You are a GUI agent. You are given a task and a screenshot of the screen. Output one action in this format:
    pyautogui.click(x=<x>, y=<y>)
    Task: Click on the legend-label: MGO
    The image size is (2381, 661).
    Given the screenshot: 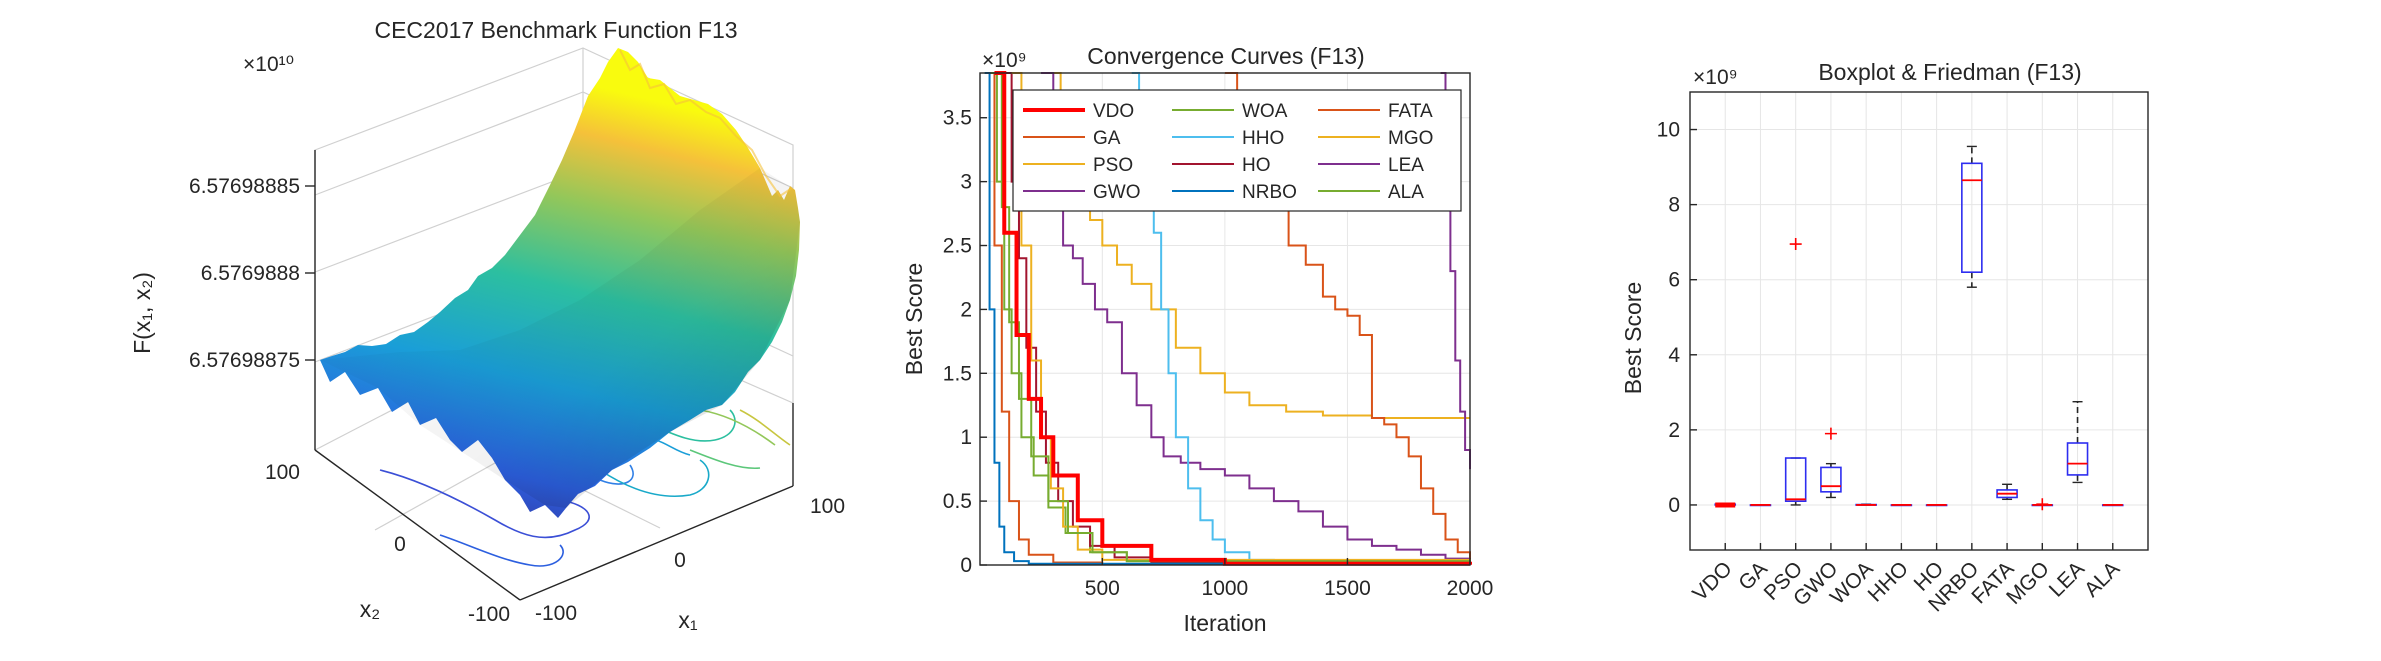 What is the action you would take?
    pyautogui.click(x=1410, y=138)
    